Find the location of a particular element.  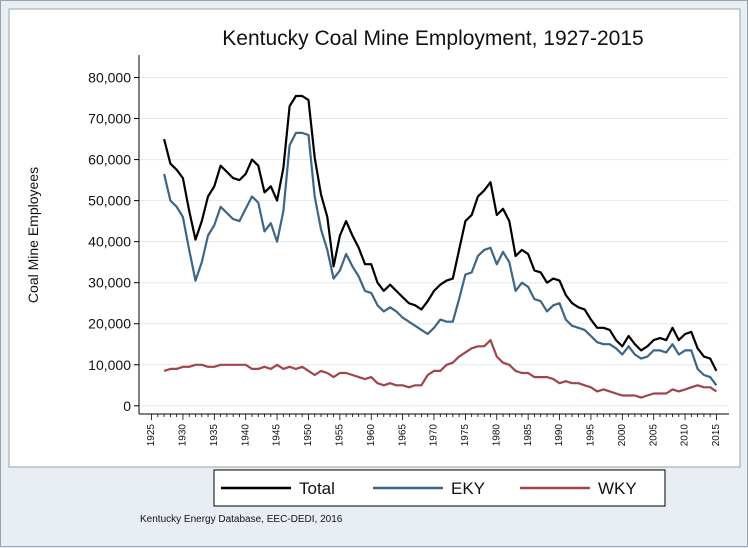

legend-label-eky: EKY is located at coordinates (468, 488).